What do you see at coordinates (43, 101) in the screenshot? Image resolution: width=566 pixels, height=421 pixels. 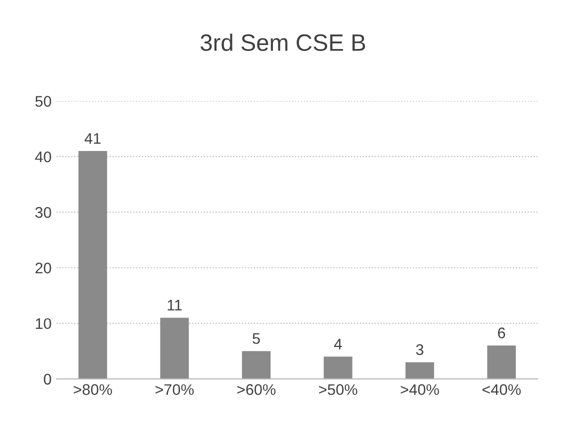 I see `y-tick-label: 50` at bounding box center [43, 101].